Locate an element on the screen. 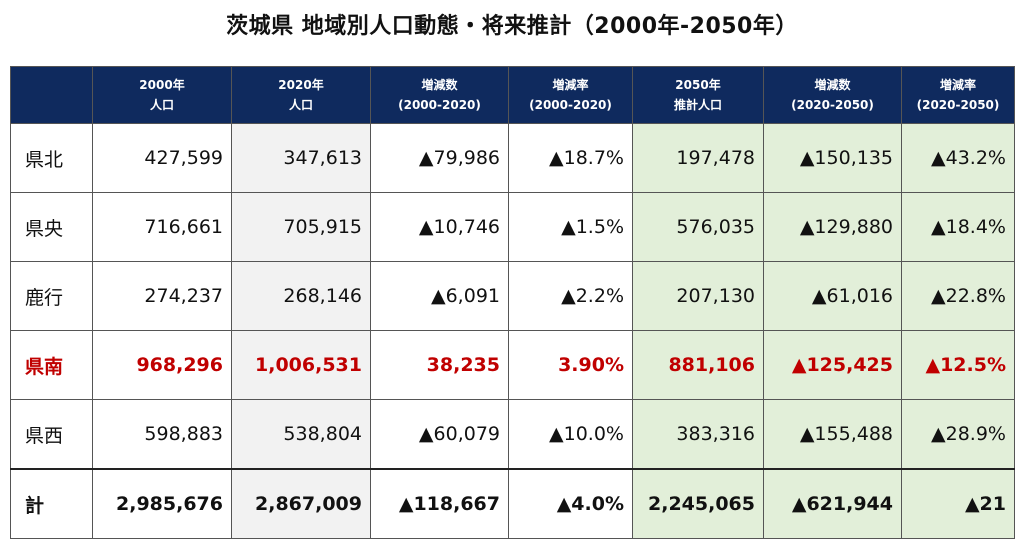  table-cell: 2,985,676 is located at coordinates (162, 503).